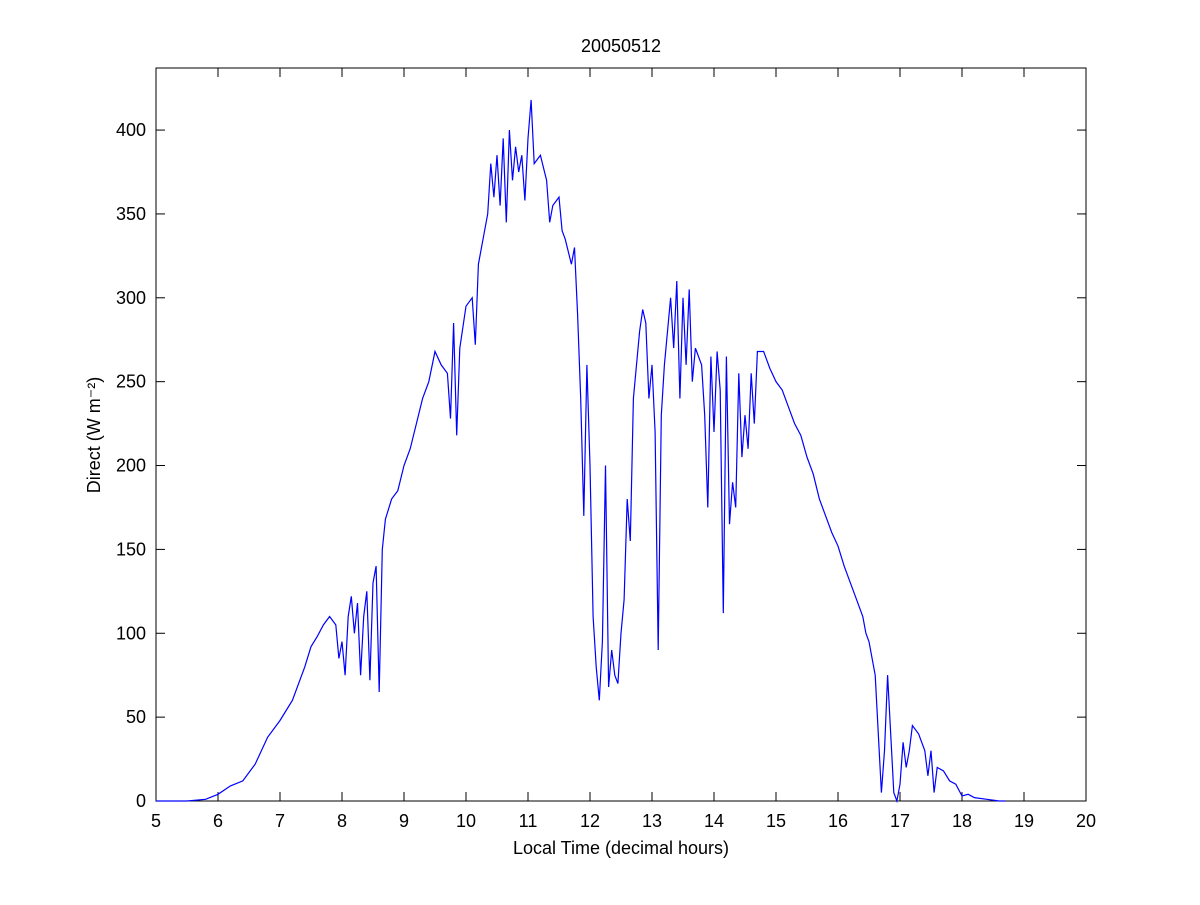  What do you see at coordinates (131, 466) in the screenshot?
I see `y-tick-label: 200` at bounding box center [131, 466].